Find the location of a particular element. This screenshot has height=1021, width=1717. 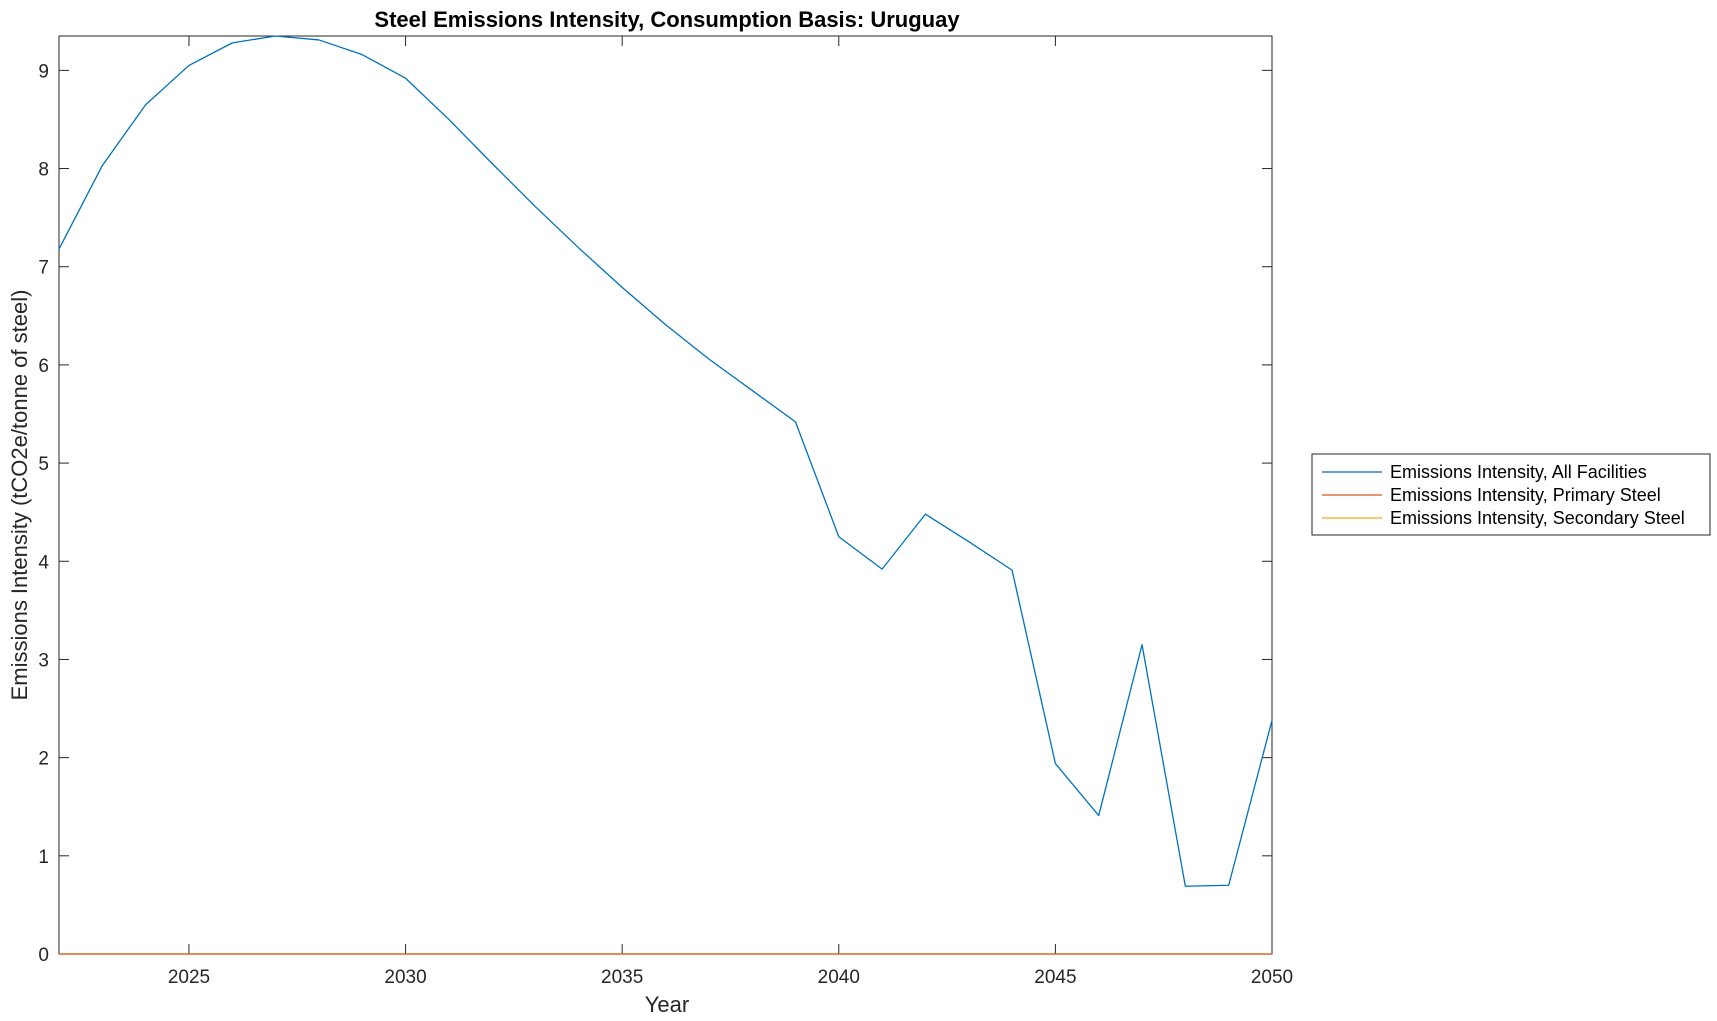

y-tick-label: 0 is located at coordinates (43, 955).